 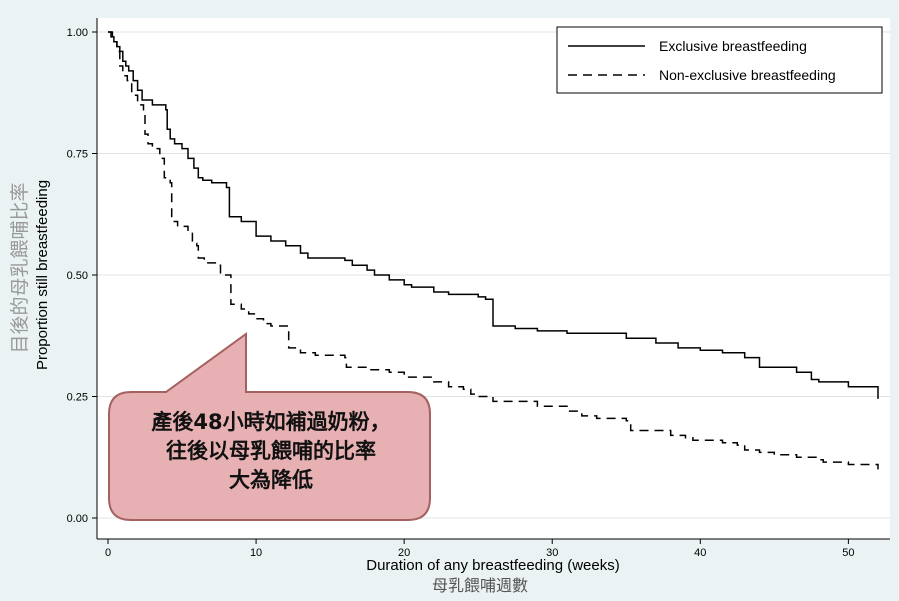 I want to click on y-axis-label: Proportion still breastfeeding, so click(x=42, y=275).